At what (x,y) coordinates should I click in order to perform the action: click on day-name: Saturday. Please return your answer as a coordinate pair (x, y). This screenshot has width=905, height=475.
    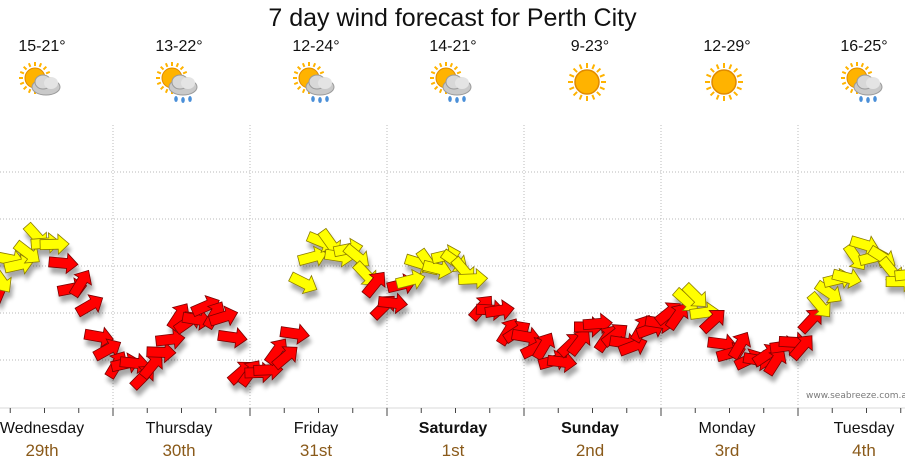
    Looking at the image, I should click on (453, 428).